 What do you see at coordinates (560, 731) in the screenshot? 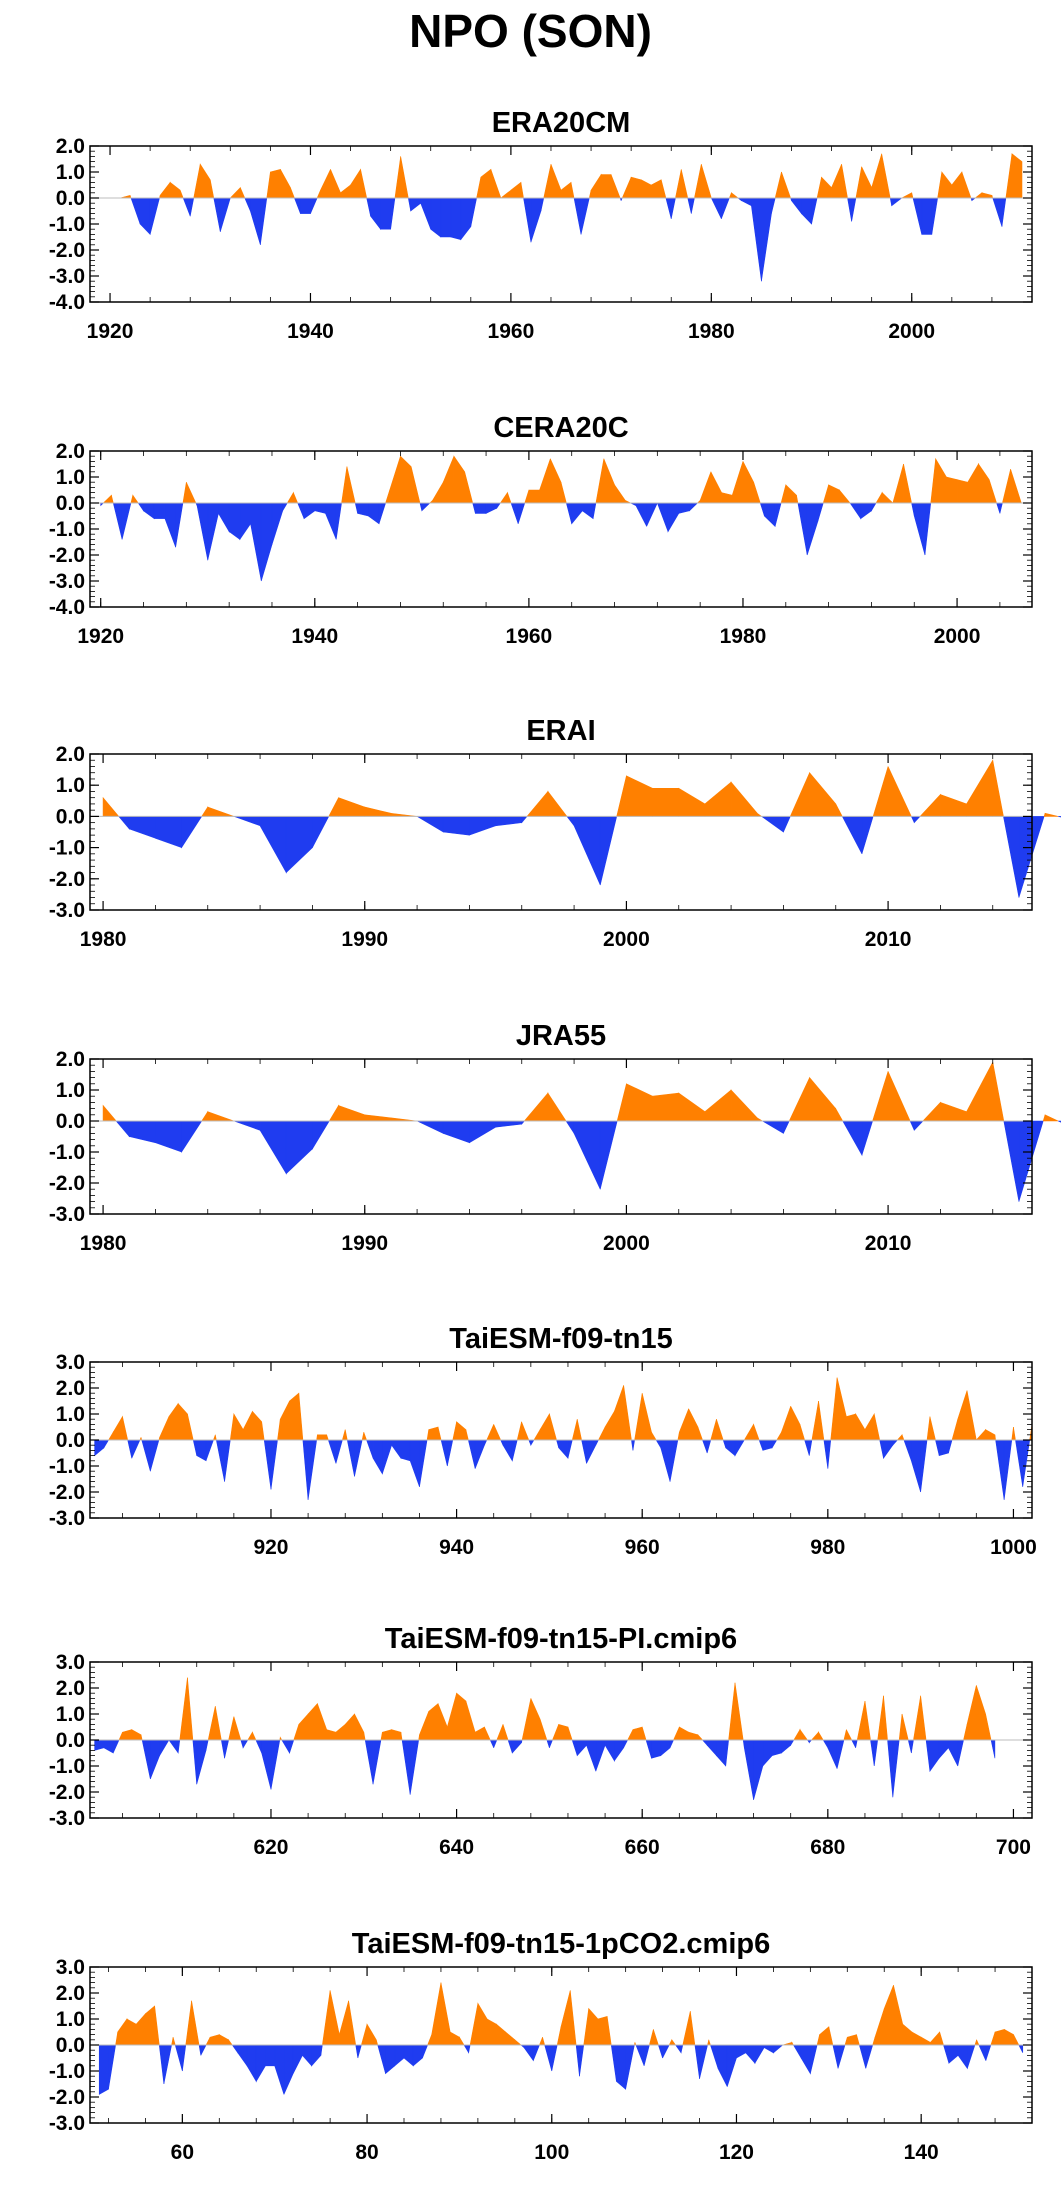
I see `chart-title: ERAI` at bounding box center [560, 731].